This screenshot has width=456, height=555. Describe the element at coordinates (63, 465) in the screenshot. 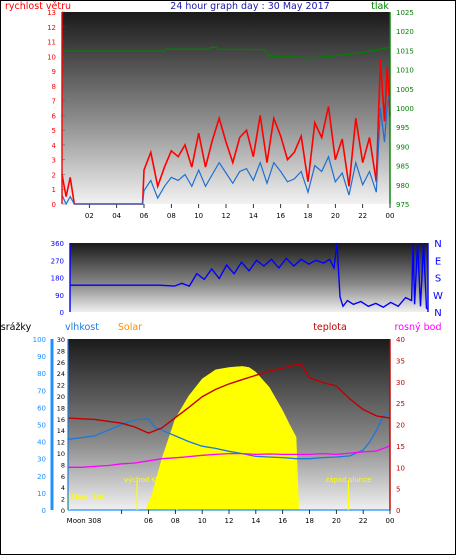

I see `humidity-tick-label: 8` at that location.